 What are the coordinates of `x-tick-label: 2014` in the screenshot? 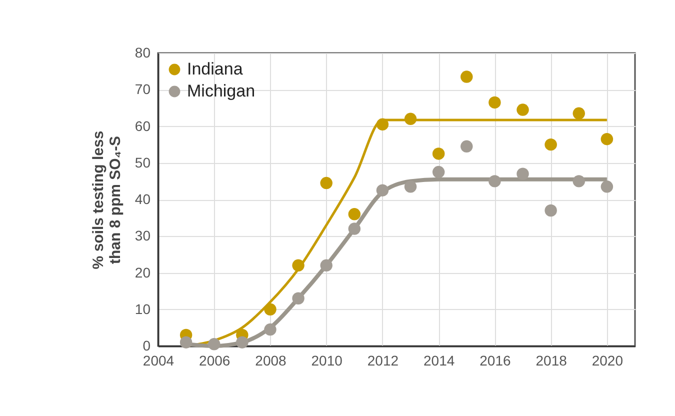 It's located at (439, 360).